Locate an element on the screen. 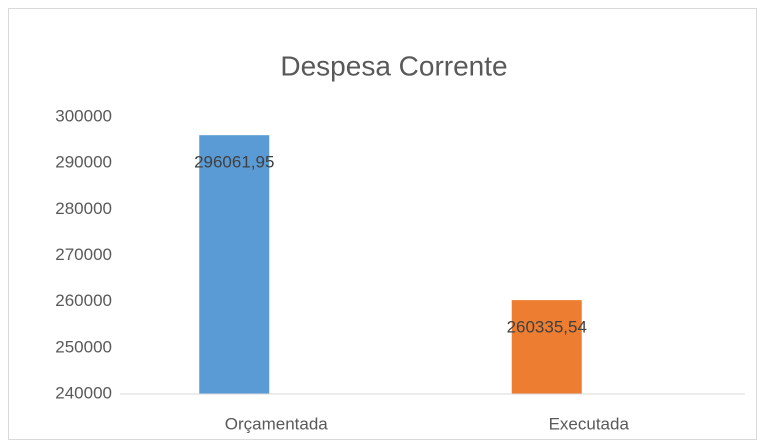 This screenshot has height=448, width=769. chart-title: Despesa Corrente is located at coordinates (393, 65).